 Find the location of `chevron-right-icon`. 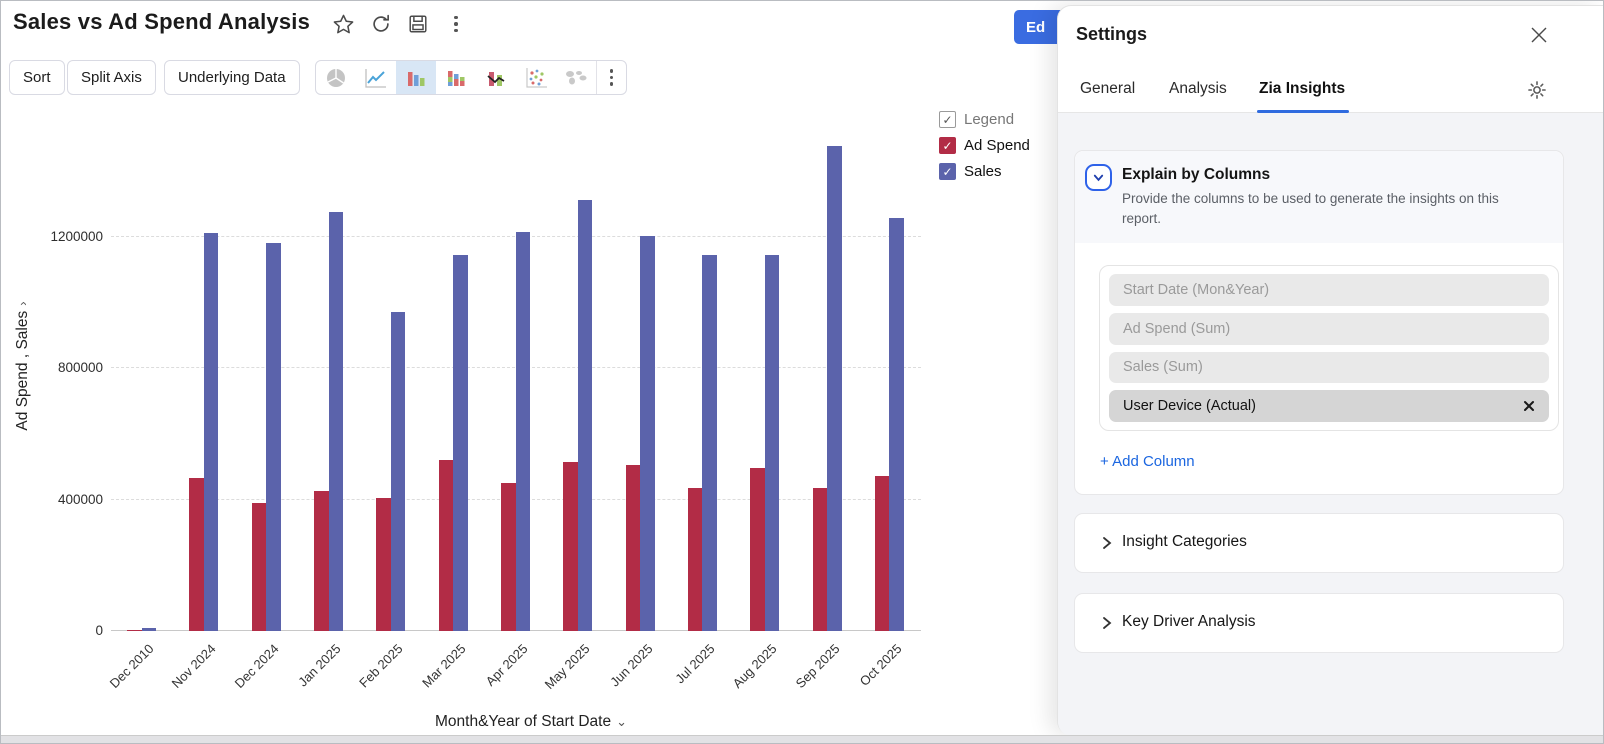

chevron-right-icon is located at coordinates (1107, 545).